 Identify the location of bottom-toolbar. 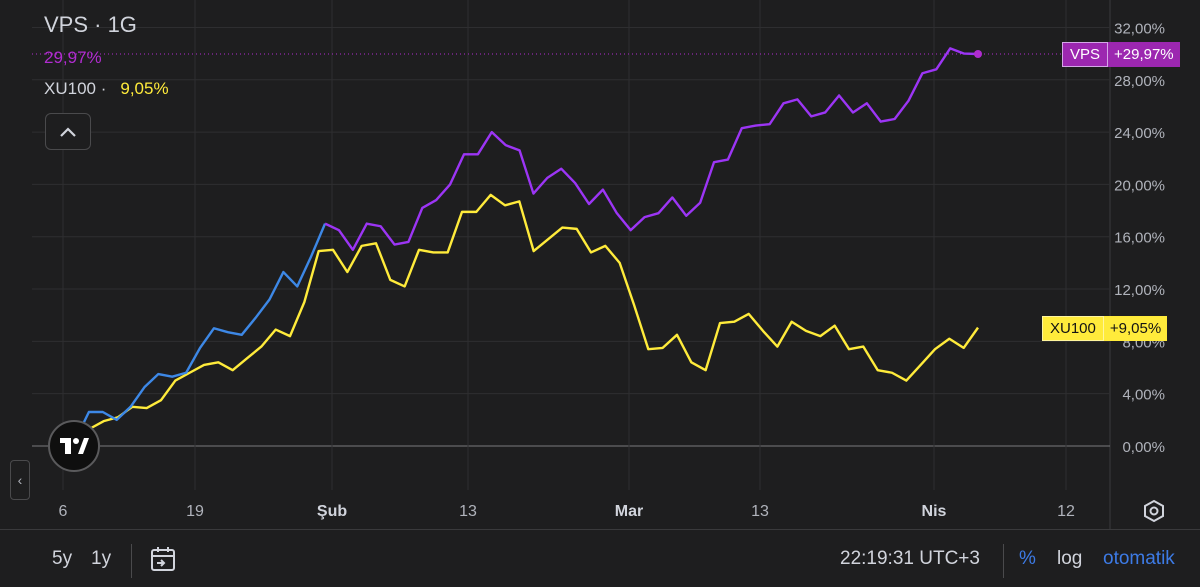
(600, 558).